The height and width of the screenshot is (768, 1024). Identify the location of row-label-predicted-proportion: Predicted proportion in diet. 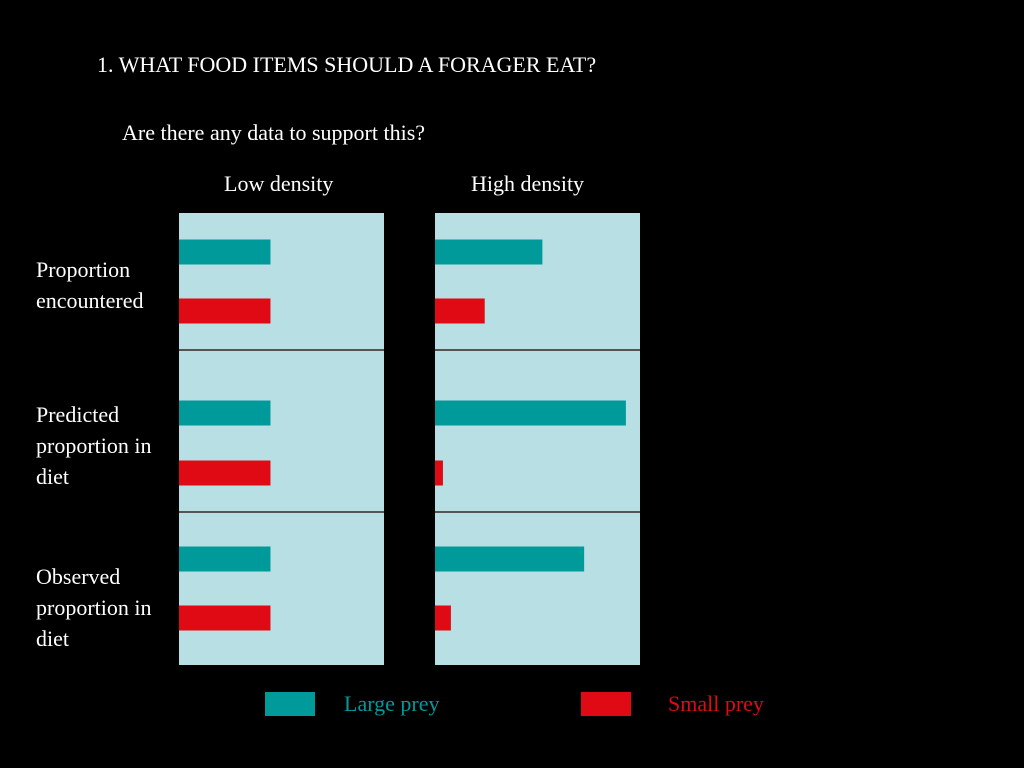
(94, 445).